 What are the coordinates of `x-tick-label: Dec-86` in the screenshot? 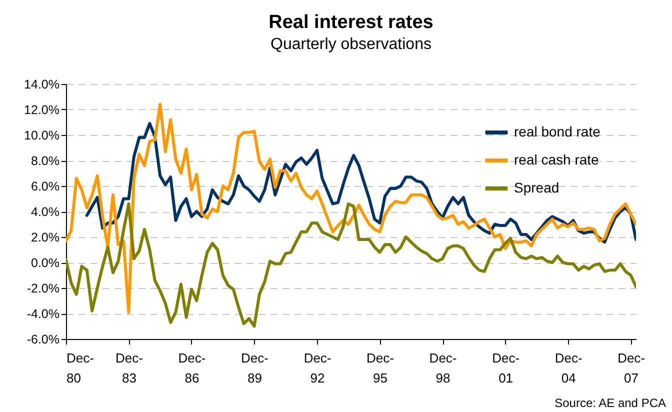 It's located at (192, 368).